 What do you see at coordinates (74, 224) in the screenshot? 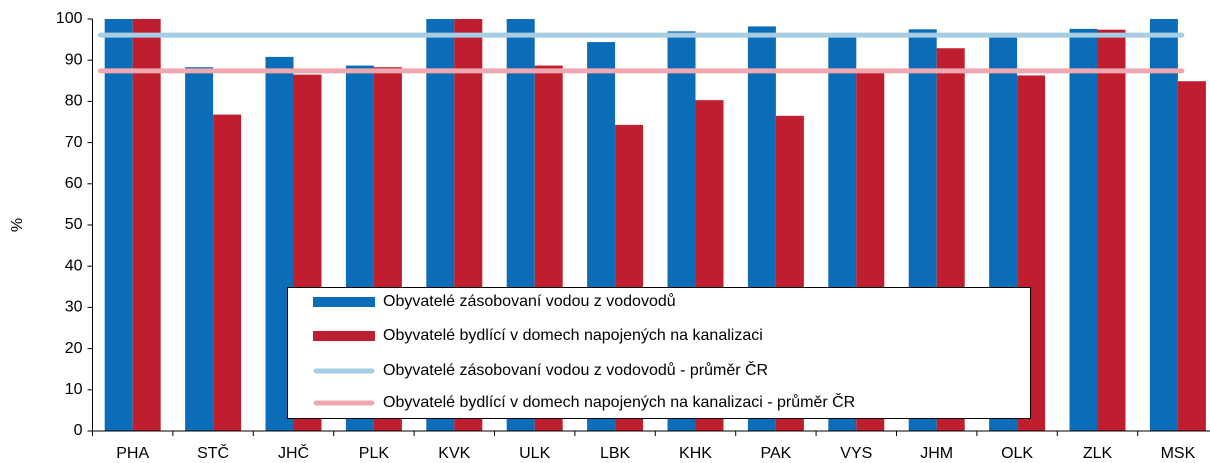
I see `y-tick-label: 50` at bounding box center [74, 224].